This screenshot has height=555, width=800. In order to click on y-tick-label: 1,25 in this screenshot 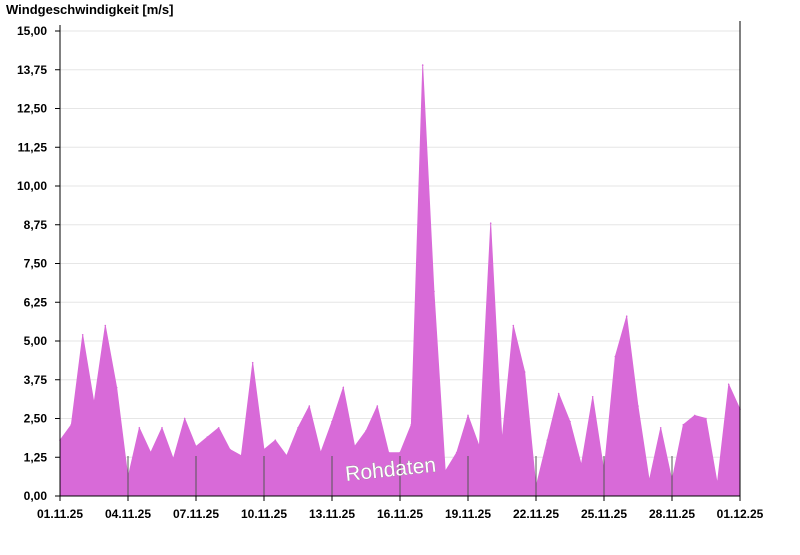, I will do `click(36, 457)`.